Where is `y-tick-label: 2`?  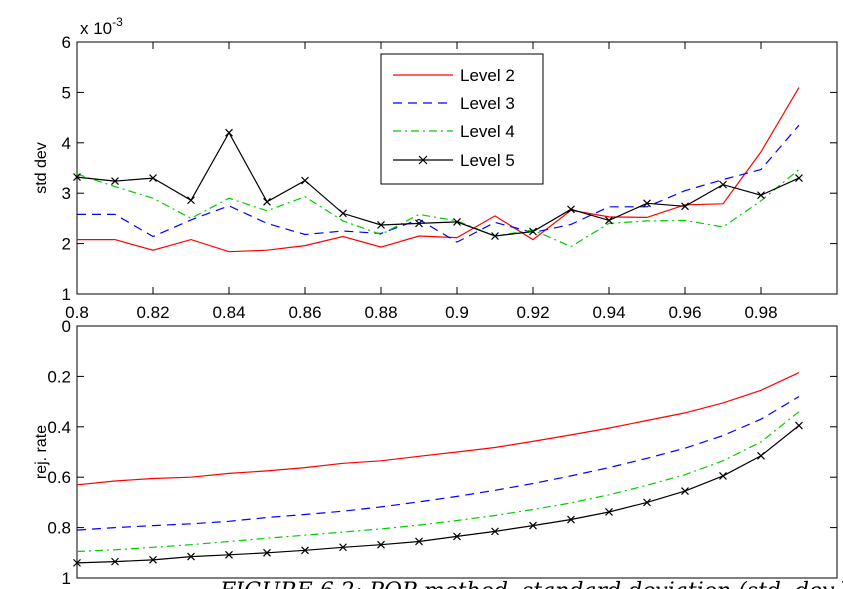 y-tick-label: 2 is located at coordinates (66, 244).